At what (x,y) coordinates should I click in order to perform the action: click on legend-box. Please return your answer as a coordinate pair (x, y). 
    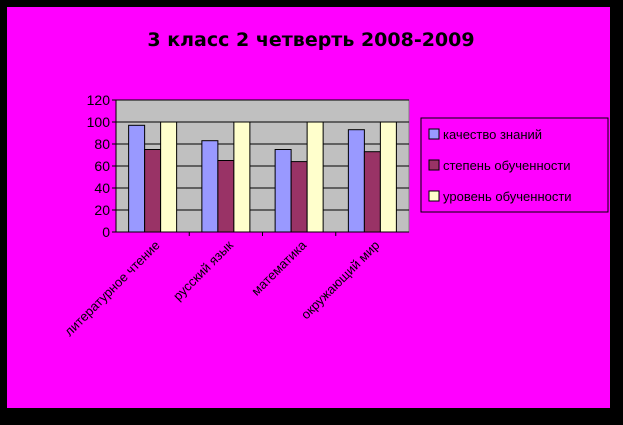
    Looking at the image, I should click on (514, 165).